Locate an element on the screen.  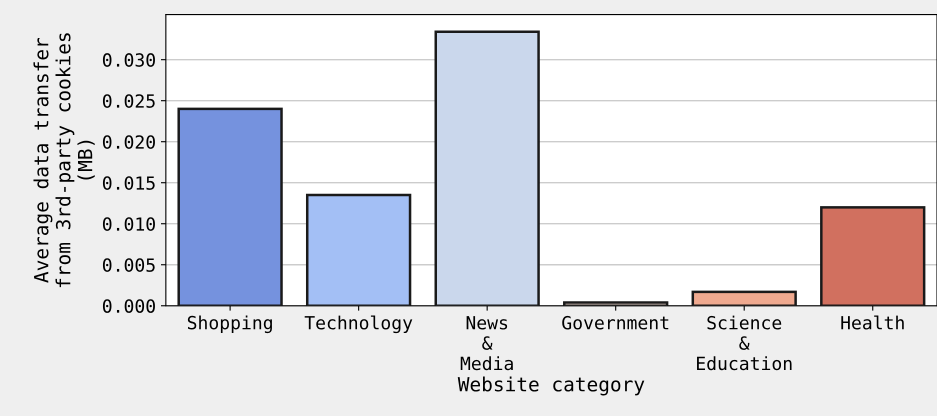
x-tick-label: Shopping is located at coordinates (230, 324).